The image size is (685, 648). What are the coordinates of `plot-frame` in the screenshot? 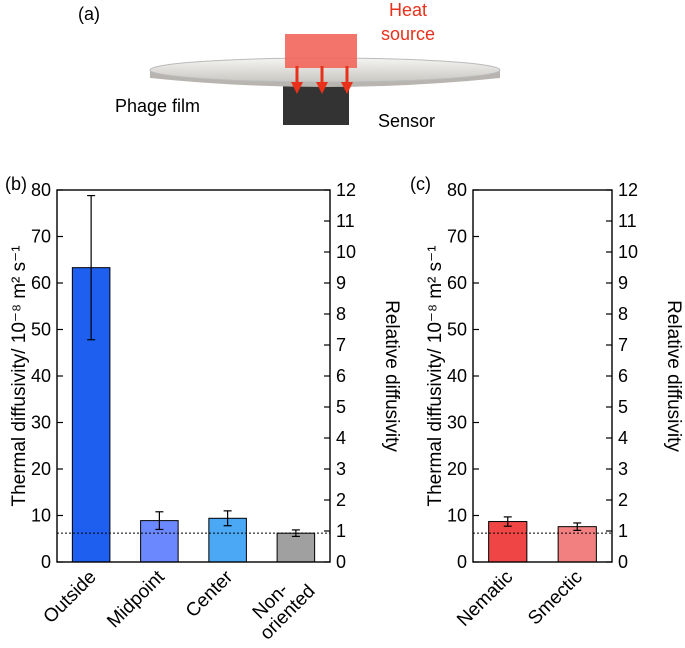 It's located at (542, 376).